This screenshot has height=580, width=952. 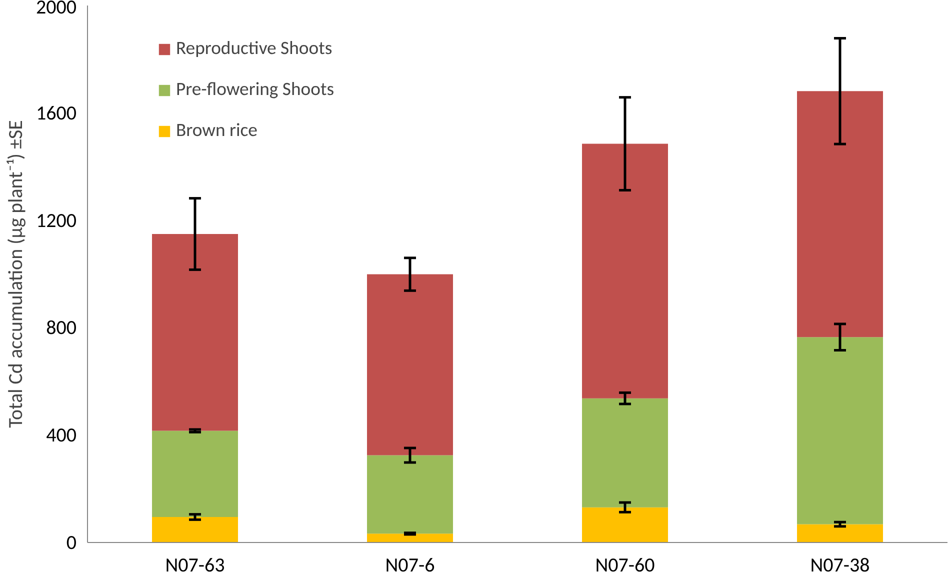 I want to click on y-tick-label: 2000, so click(x=56, y=10).